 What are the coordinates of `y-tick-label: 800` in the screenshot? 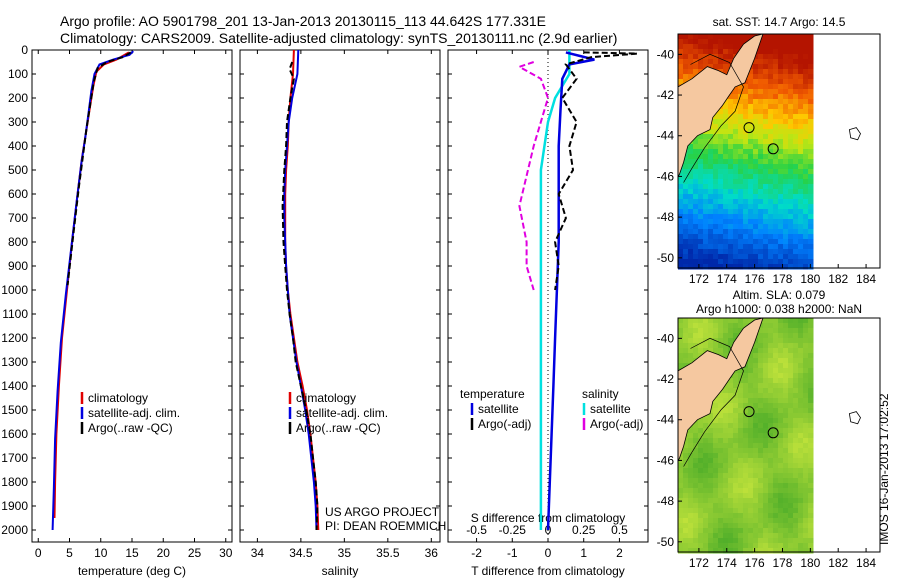 It's located at (18, 242).